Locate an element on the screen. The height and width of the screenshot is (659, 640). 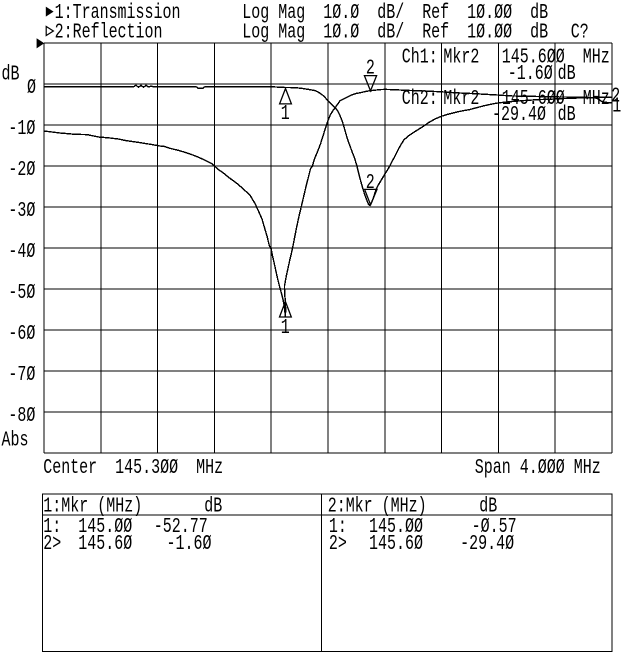
svg-text: 2:Reflection is located at coordinates (109, 32).